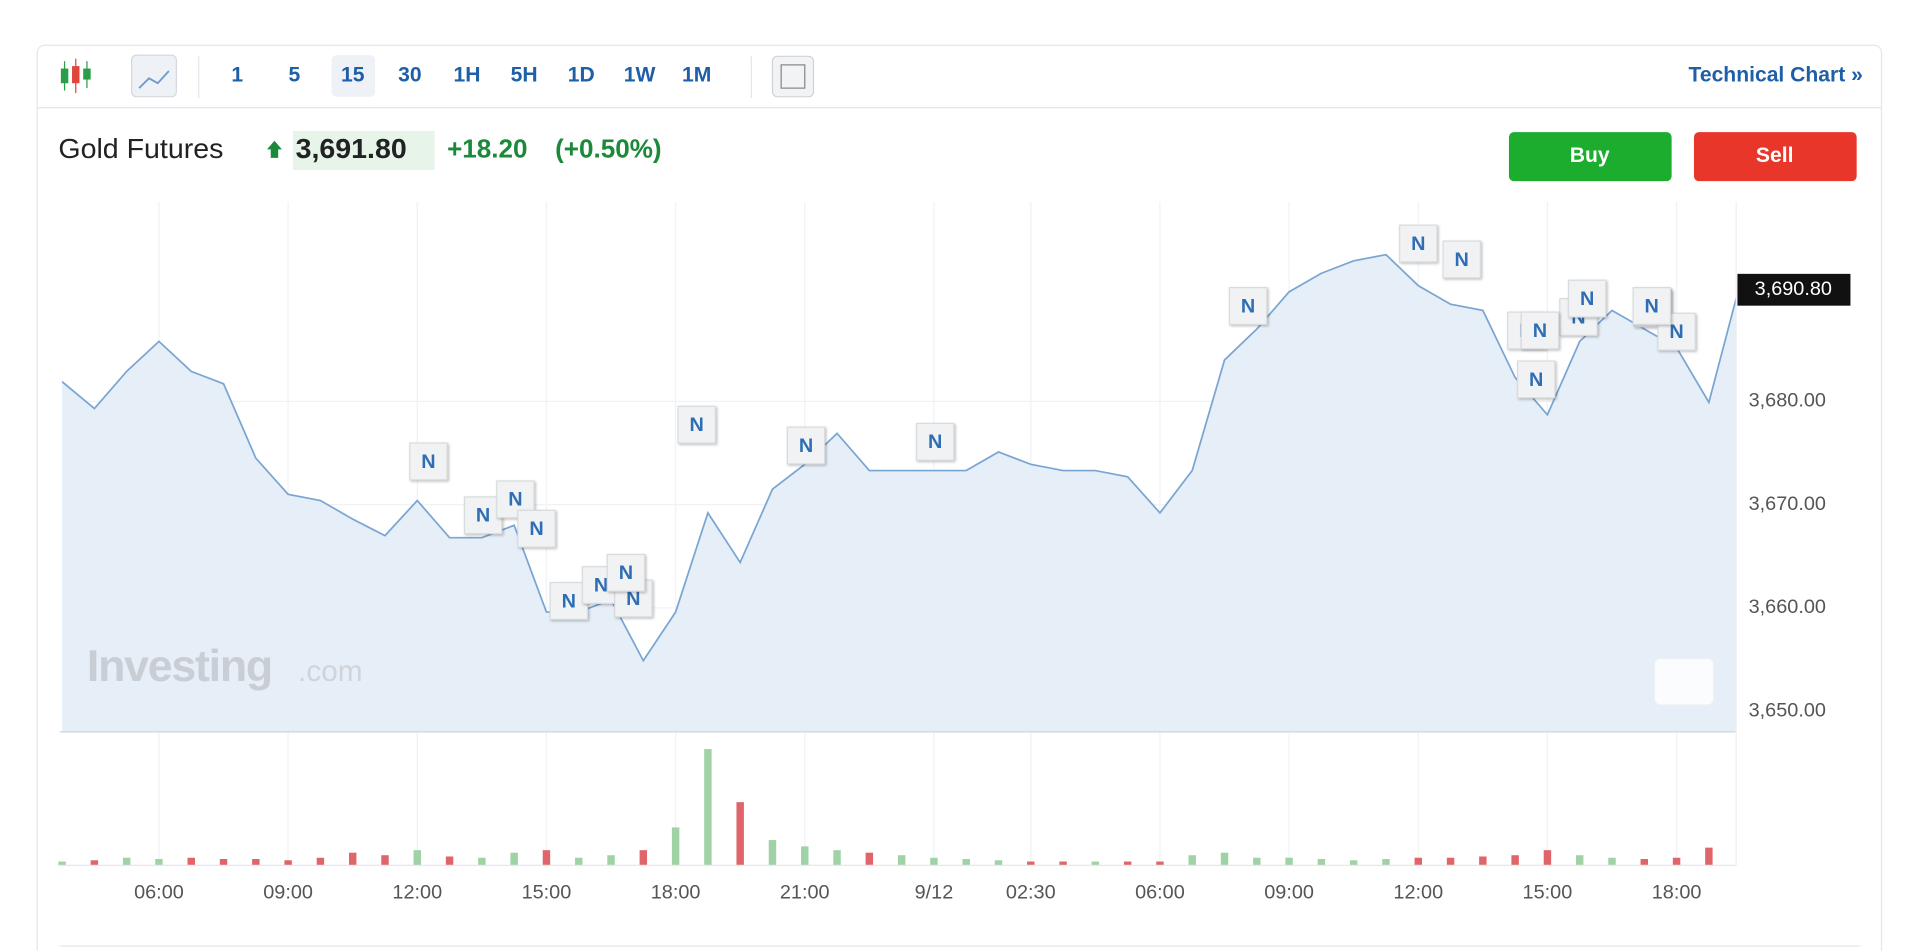 Image resolution: width=1920 pixels, height=951 pixels. What do you see at coordinates (466, 75) in the screenshot?
I see `interval-button: 1H` at bounding box center [466, 75].